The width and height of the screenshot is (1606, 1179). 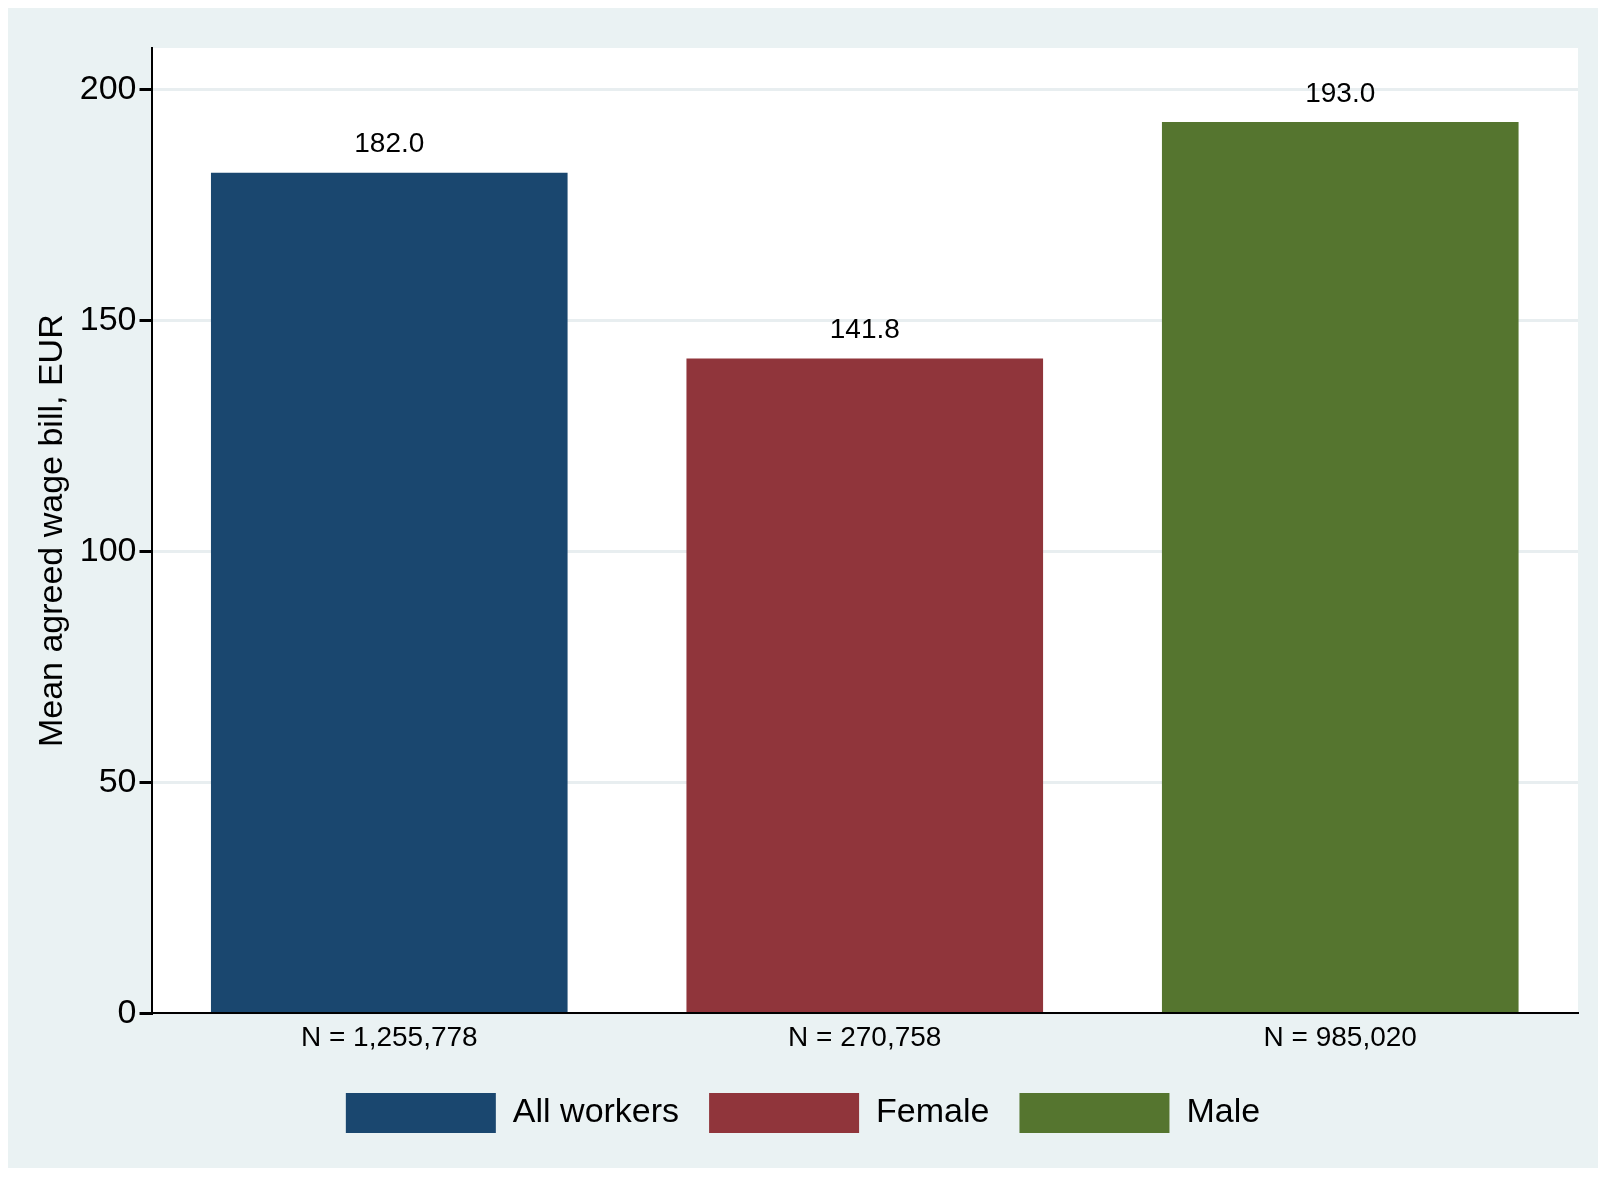 What do you see at coordinates (49, 531) in the screenshot?
I see `y-axis-title: Mean agreed wage bill, EUR` at bounding box center [49, 531].